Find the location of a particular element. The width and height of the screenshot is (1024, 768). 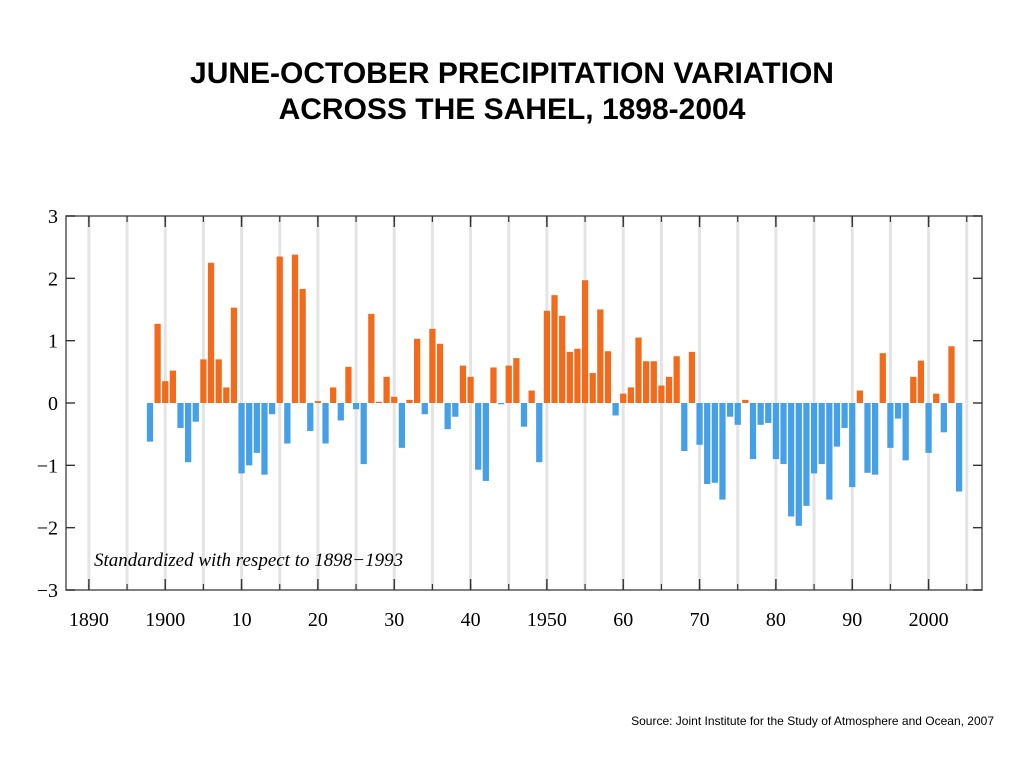

bar-1933 is located at coordinates (417, 370).